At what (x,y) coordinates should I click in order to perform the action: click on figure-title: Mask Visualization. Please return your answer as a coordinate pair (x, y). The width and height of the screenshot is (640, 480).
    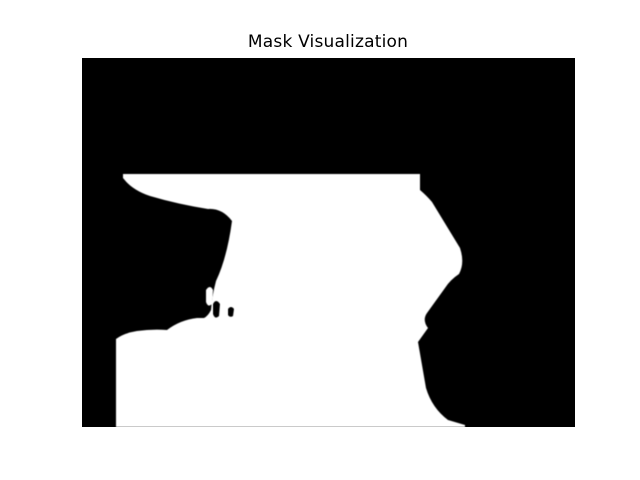
    Looking at the image, I should click on (328, 42).